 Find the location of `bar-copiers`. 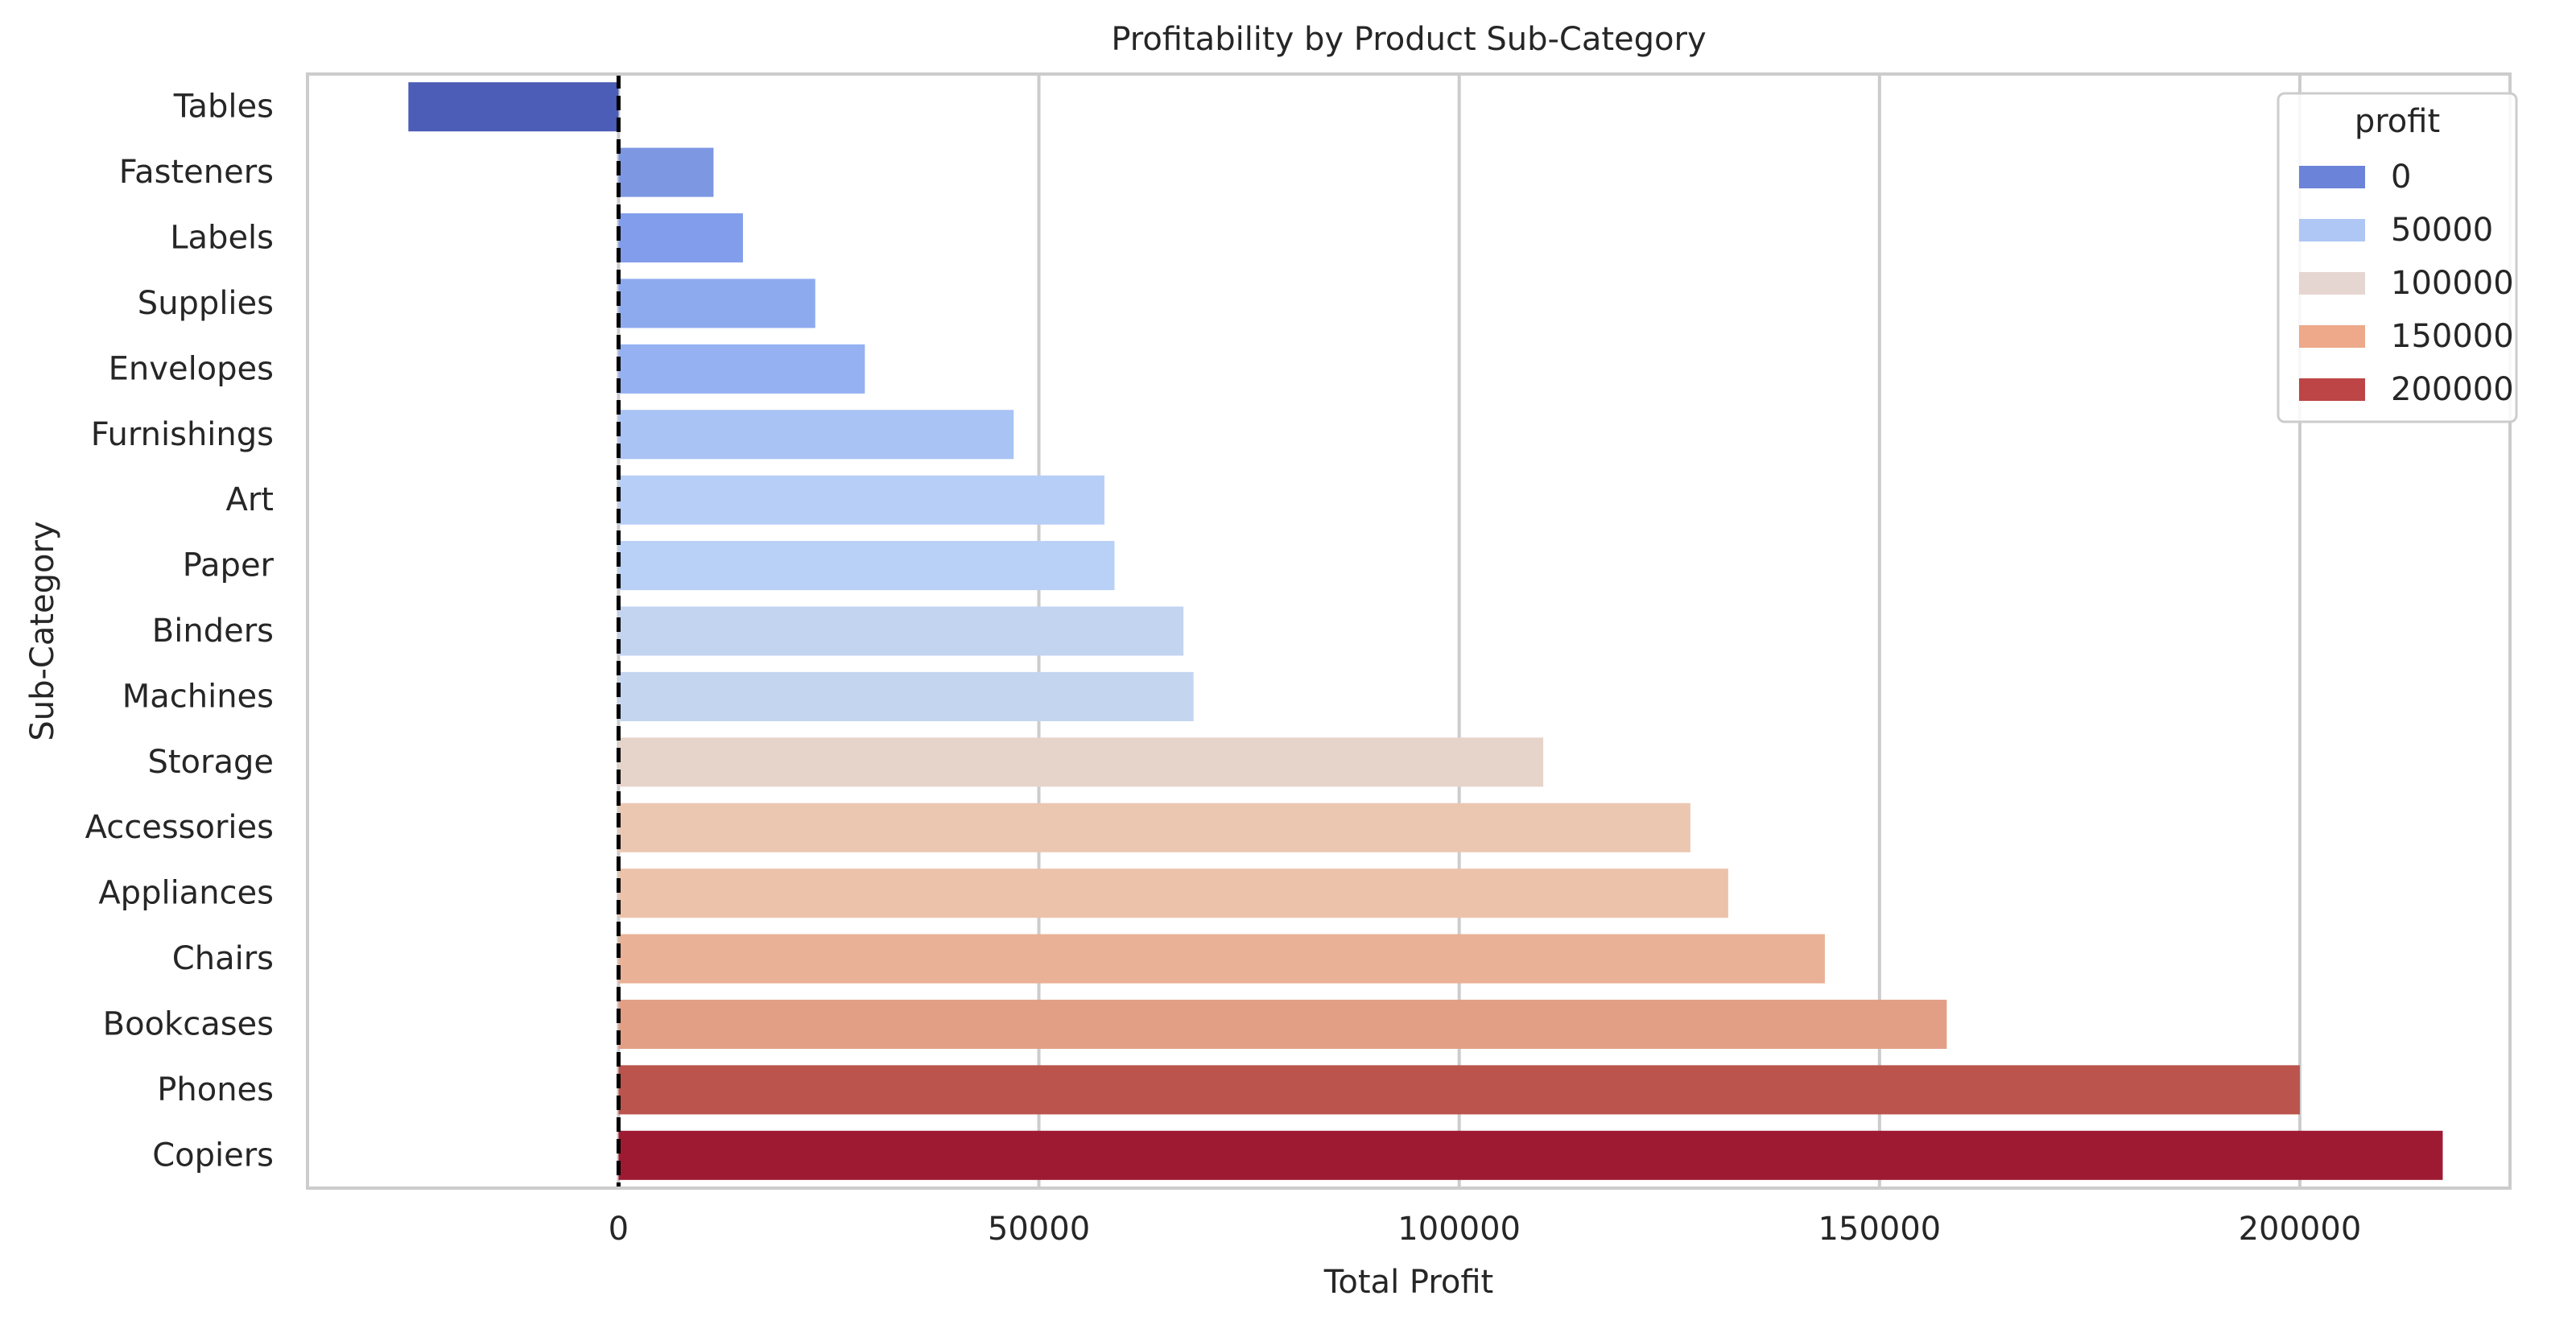

bar-copiers is located at coordinates (1530, 1155).